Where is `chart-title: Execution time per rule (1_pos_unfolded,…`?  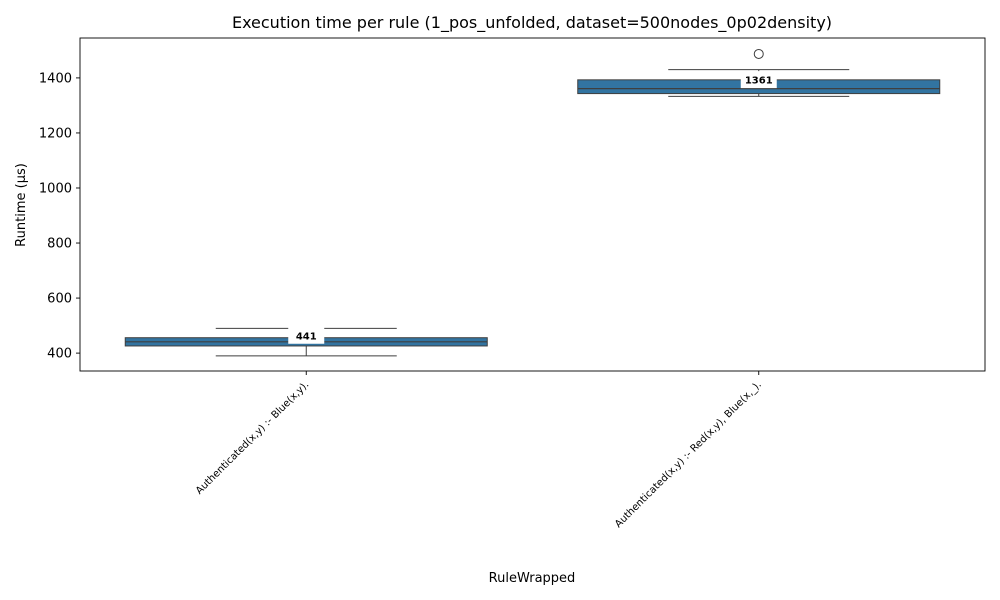
chart-title: Execution time per rule (1_pos_unfolded,… is located at coordinates (532, 23).